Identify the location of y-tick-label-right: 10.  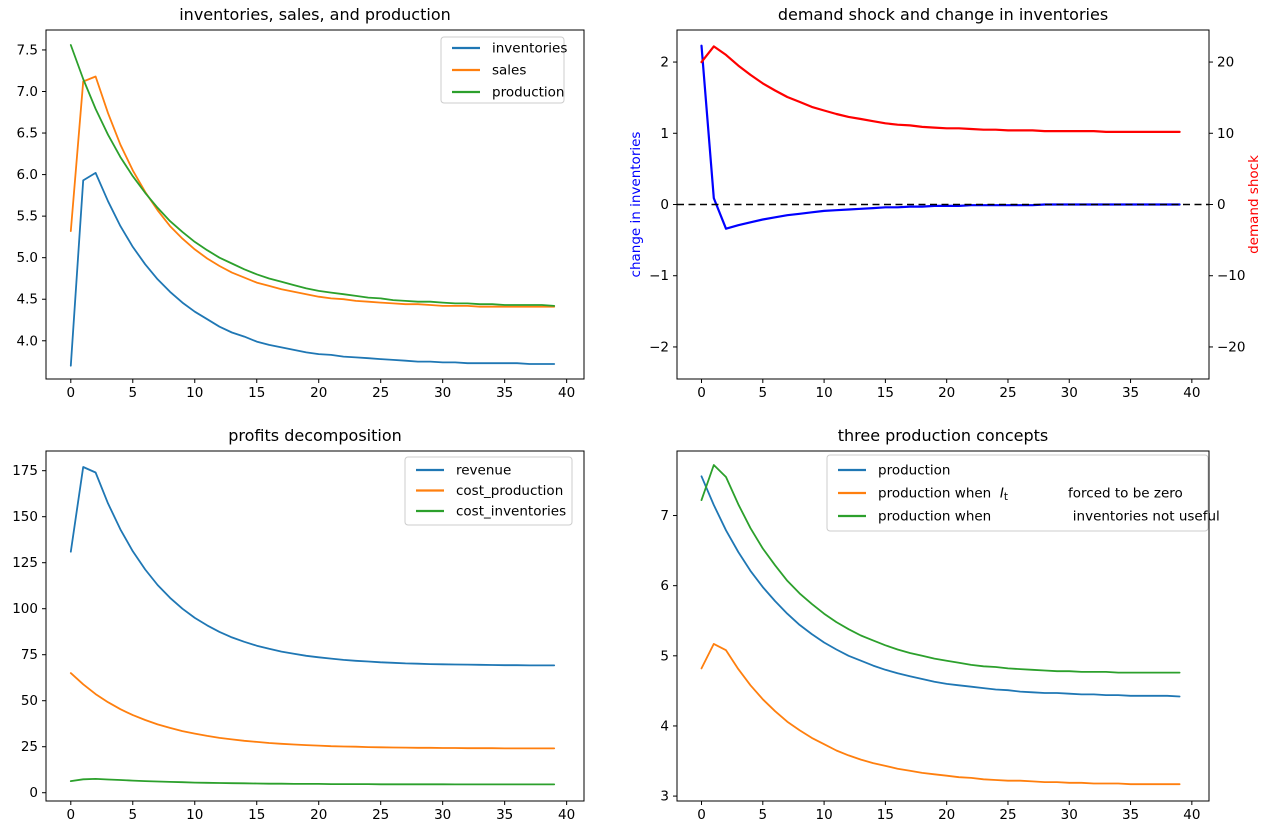
(1225, 134).